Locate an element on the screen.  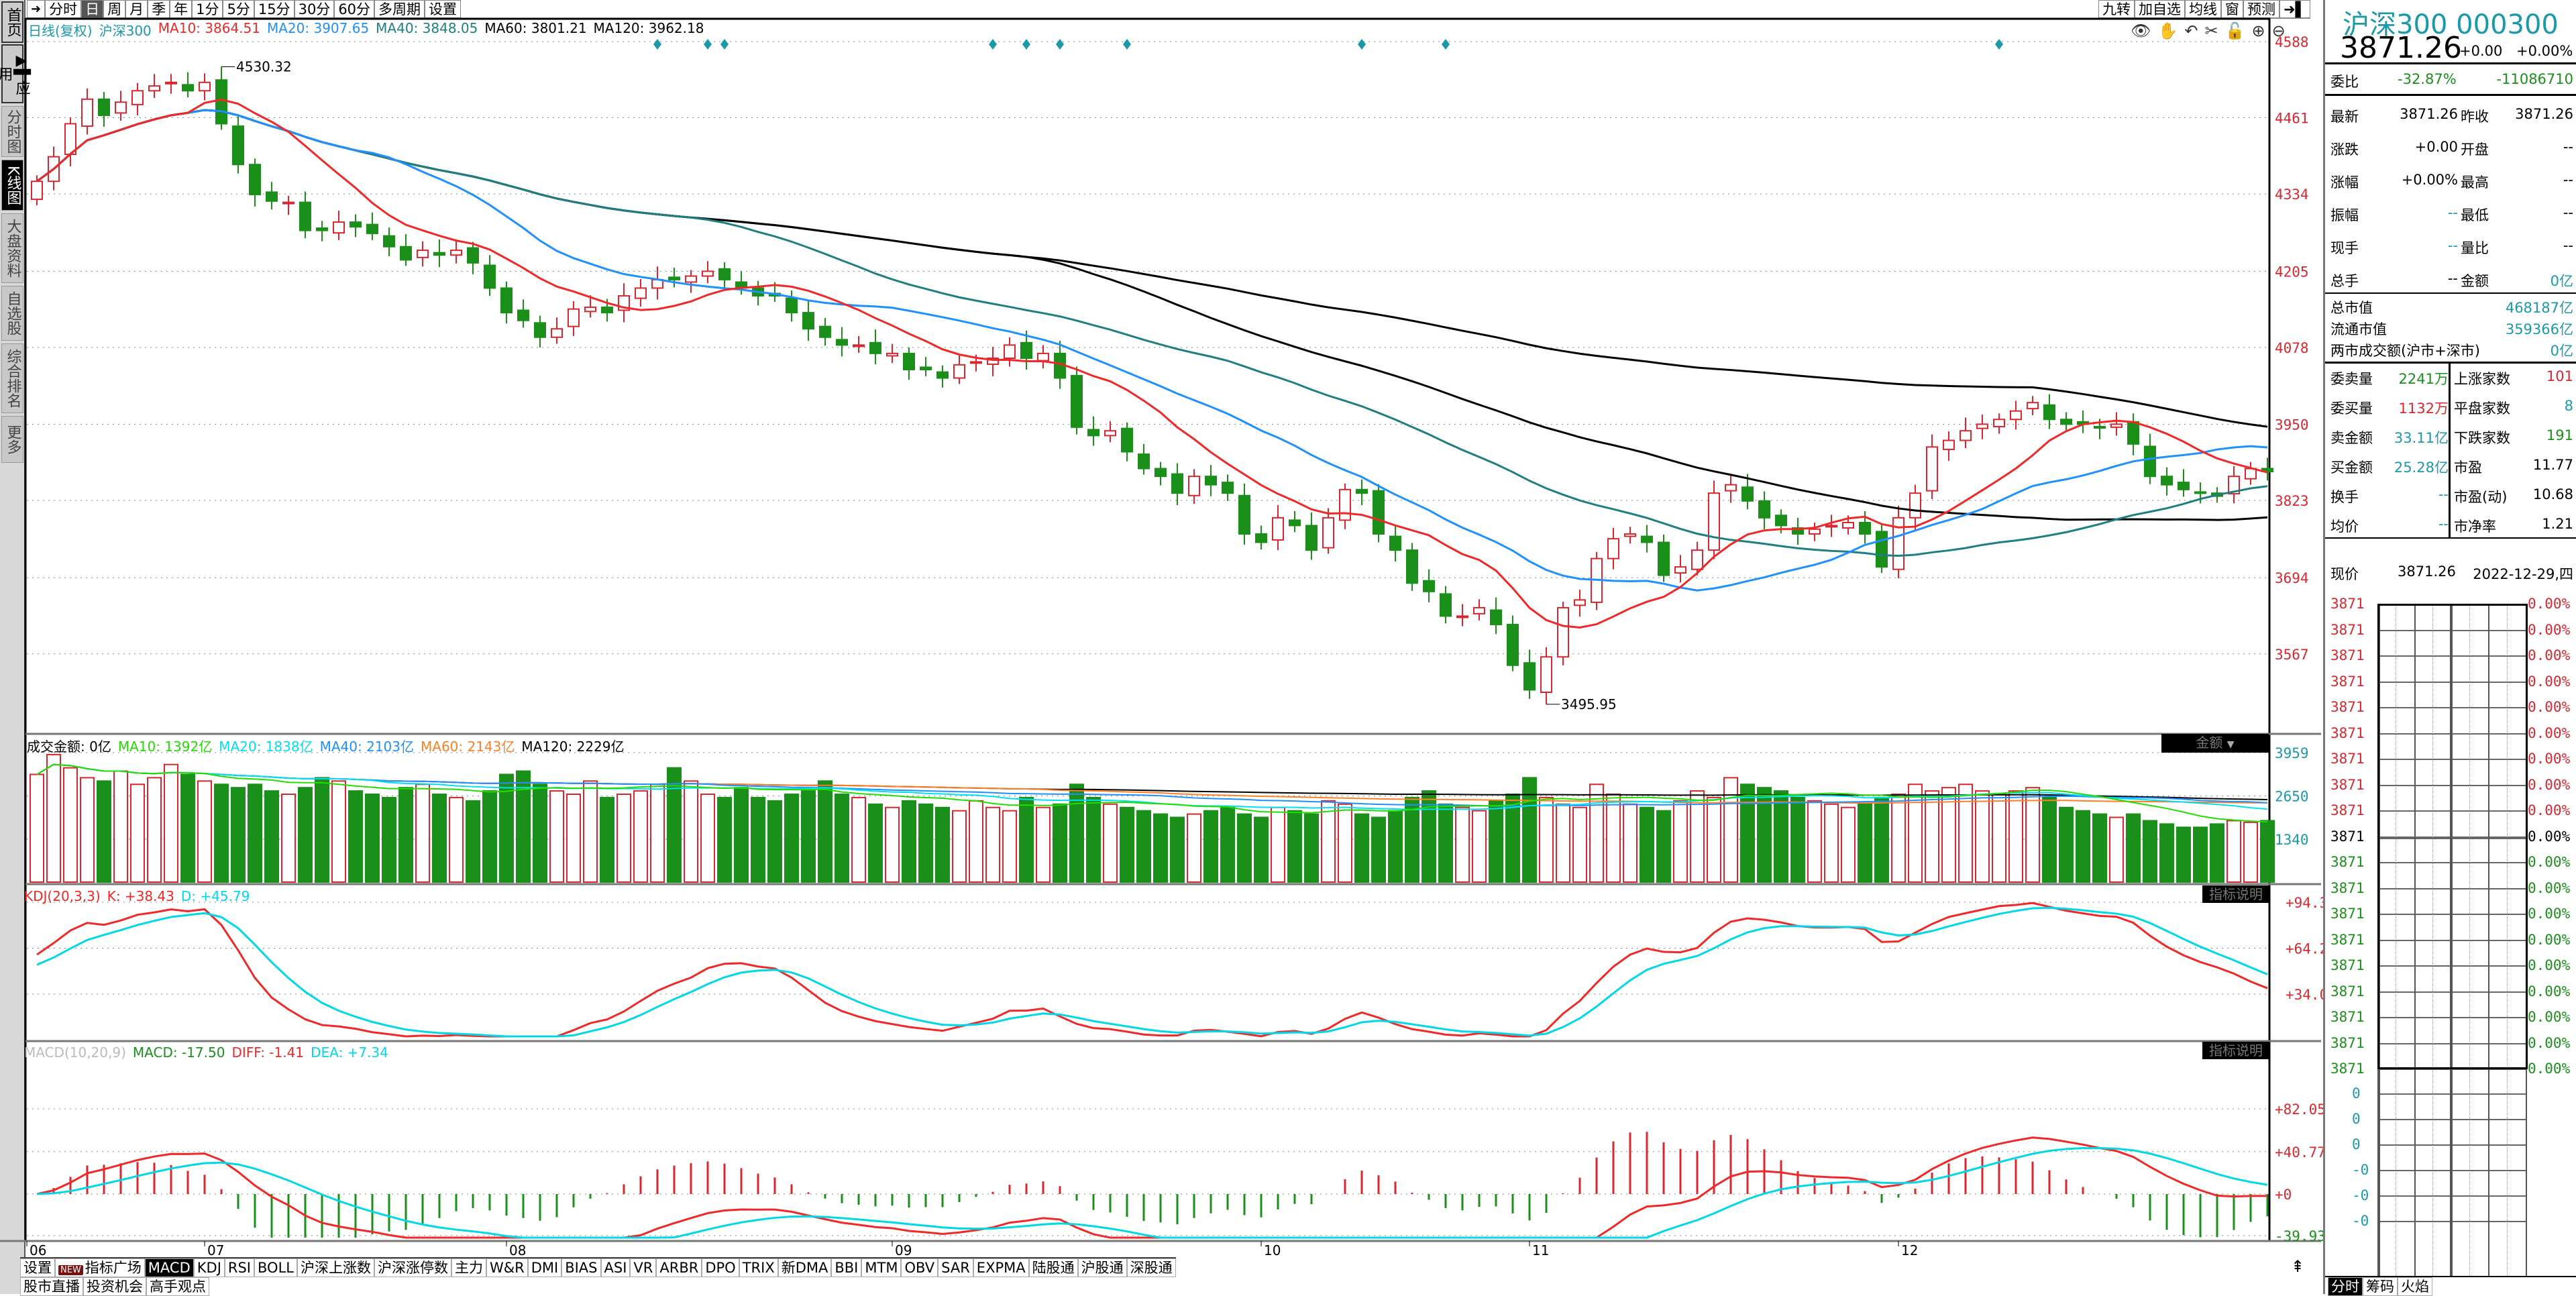
add-watchlist-button: 加自选 is located at coordinates (2160, 9).